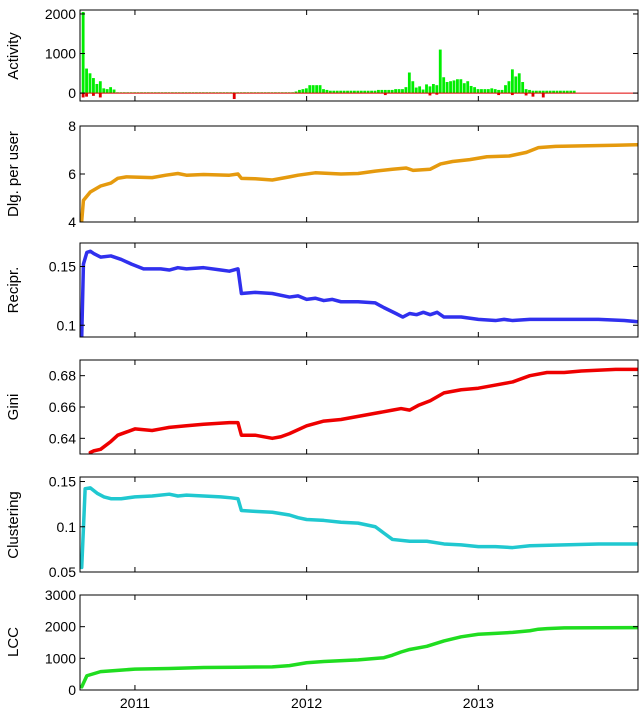  I want to click on activity-ytick-label: 0, so click(72, 93).